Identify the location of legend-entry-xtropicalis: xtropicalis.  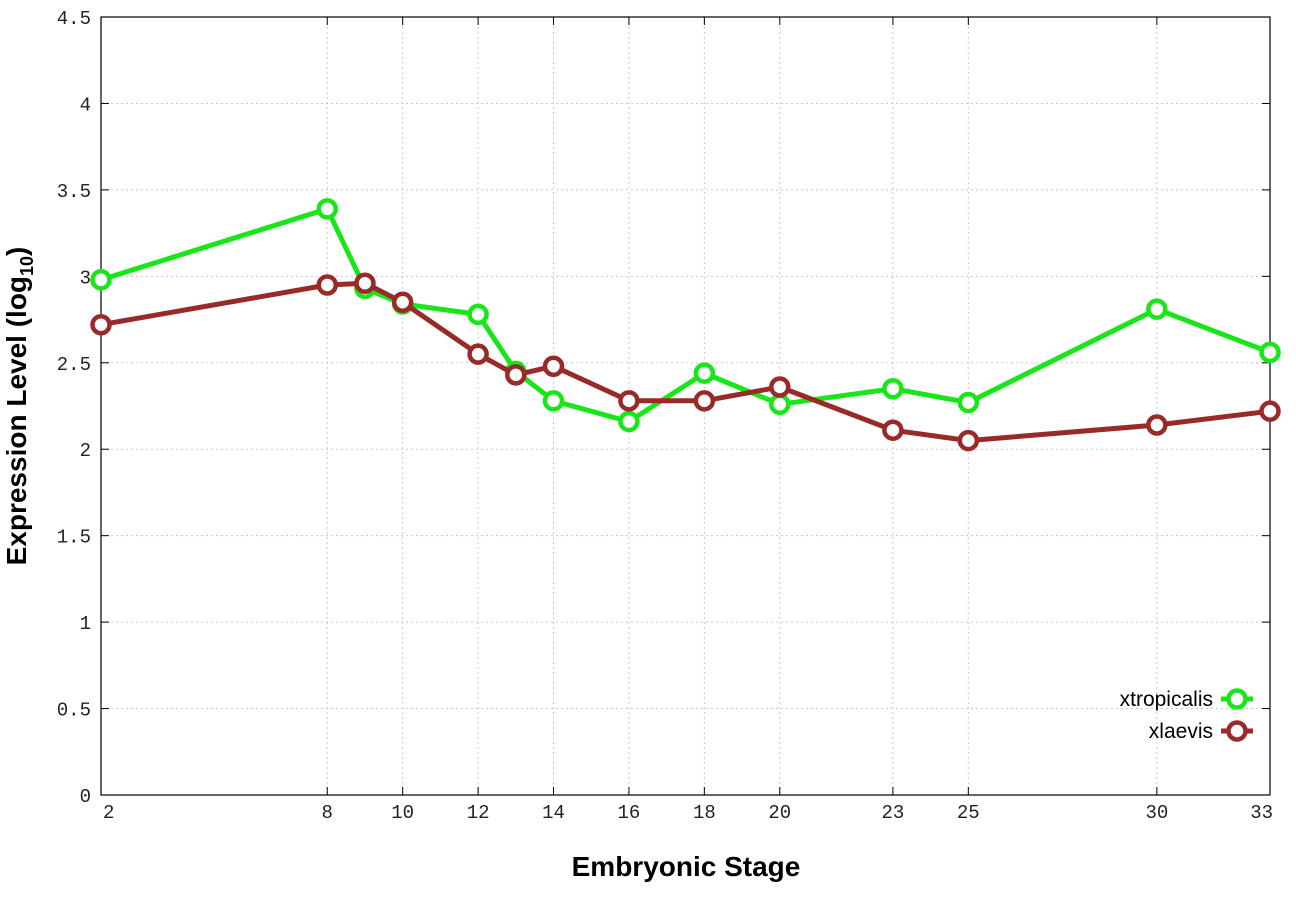
(1186, 699).